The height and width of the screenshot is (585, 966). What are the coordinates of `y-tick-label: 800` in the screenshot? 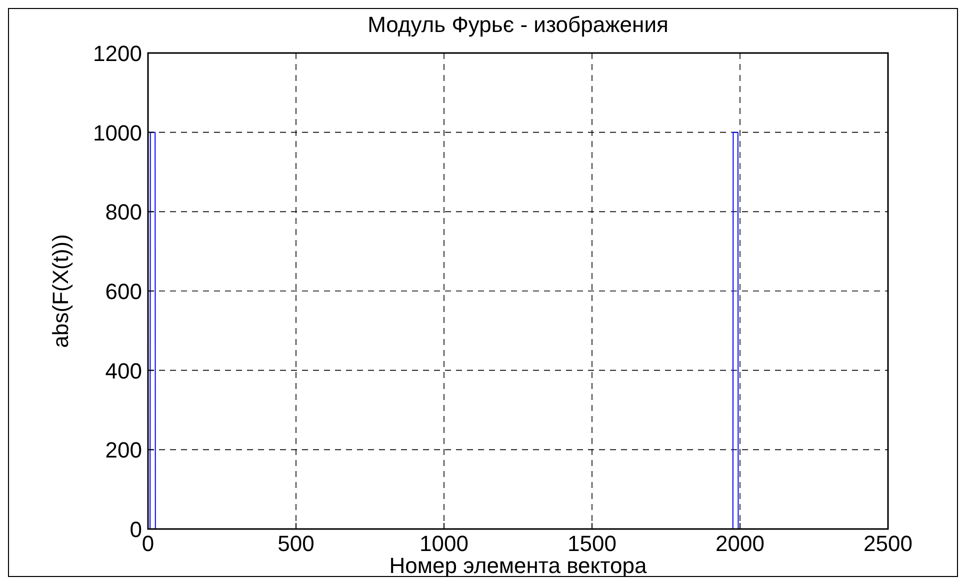 It's located at (123, 212).